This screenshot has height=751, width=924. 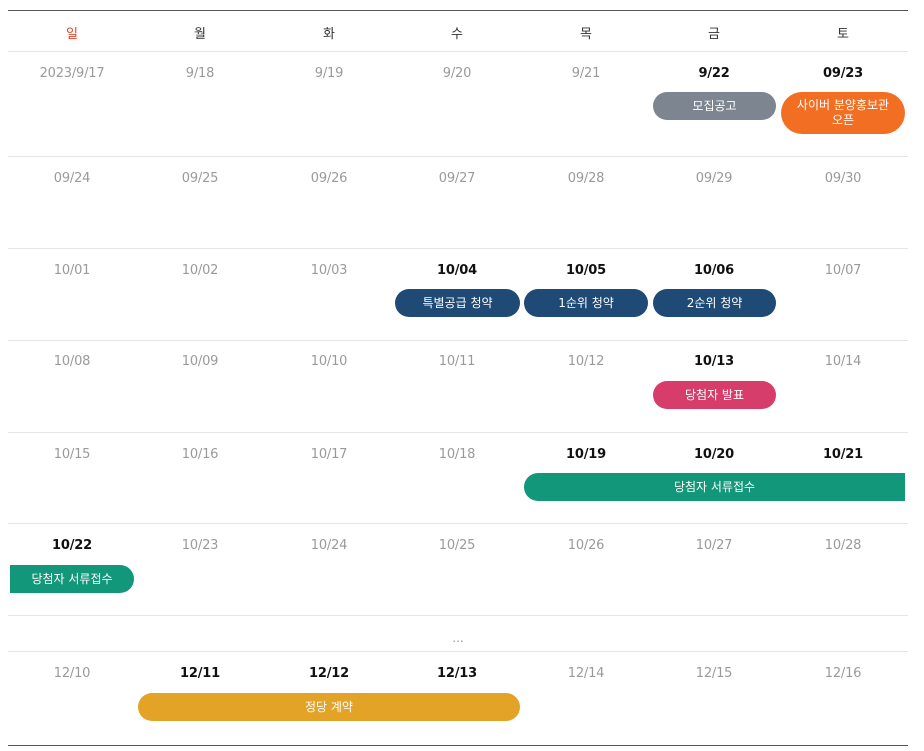 I want to click on weekday-sat: 토, so click(x=843, y=34).